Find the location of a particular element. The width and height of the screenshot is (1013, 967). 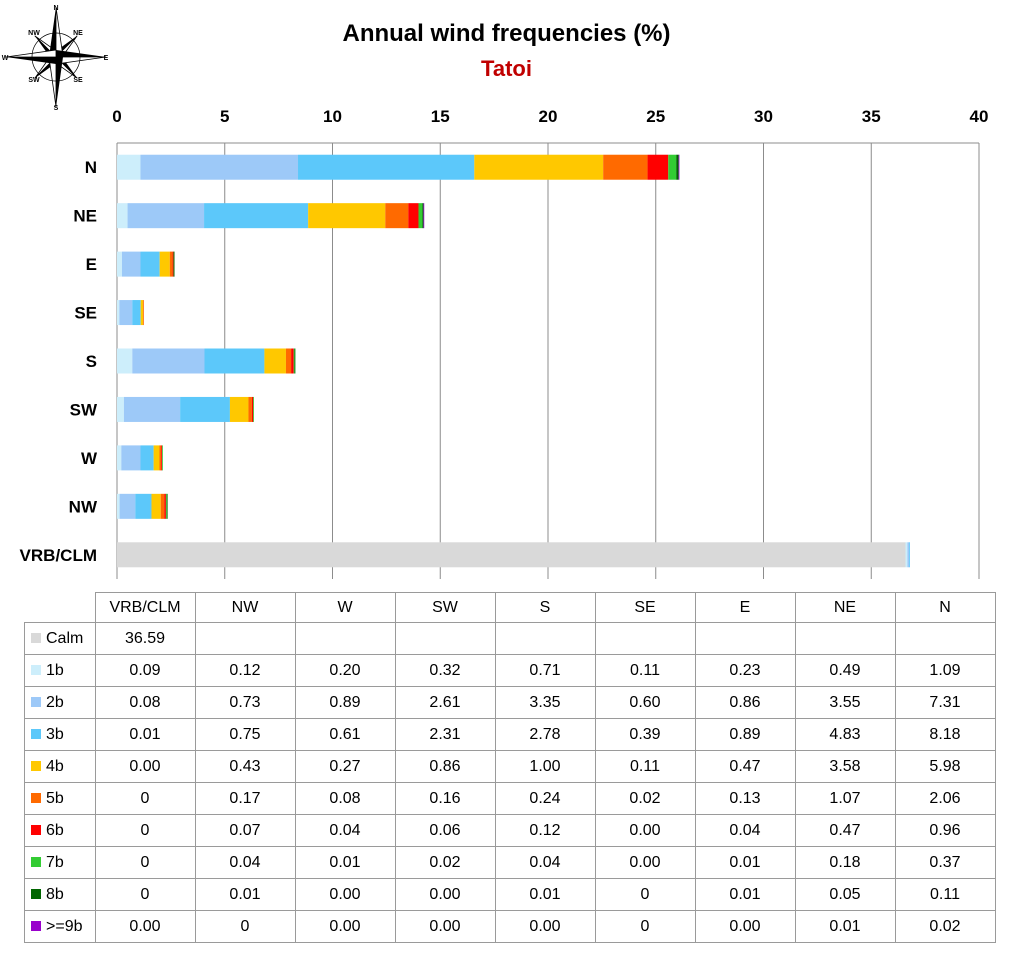

table-row: 6b 0 0.07 0.04 0.06 0.12 0.00 0.04 0.47 0.96 is located at coordinates (510, 830).